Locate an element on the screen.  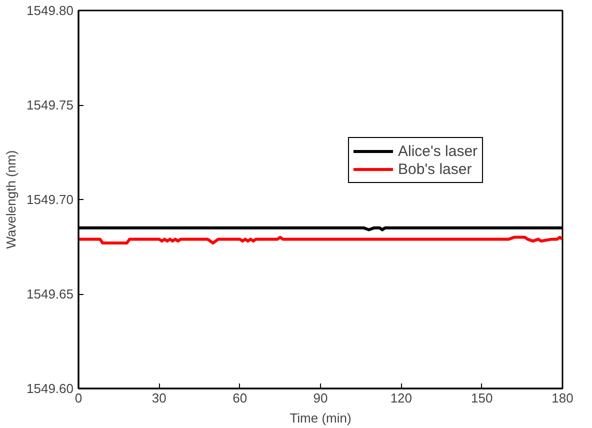
x-tick-label: 60 is located at coordinates (240, 398).